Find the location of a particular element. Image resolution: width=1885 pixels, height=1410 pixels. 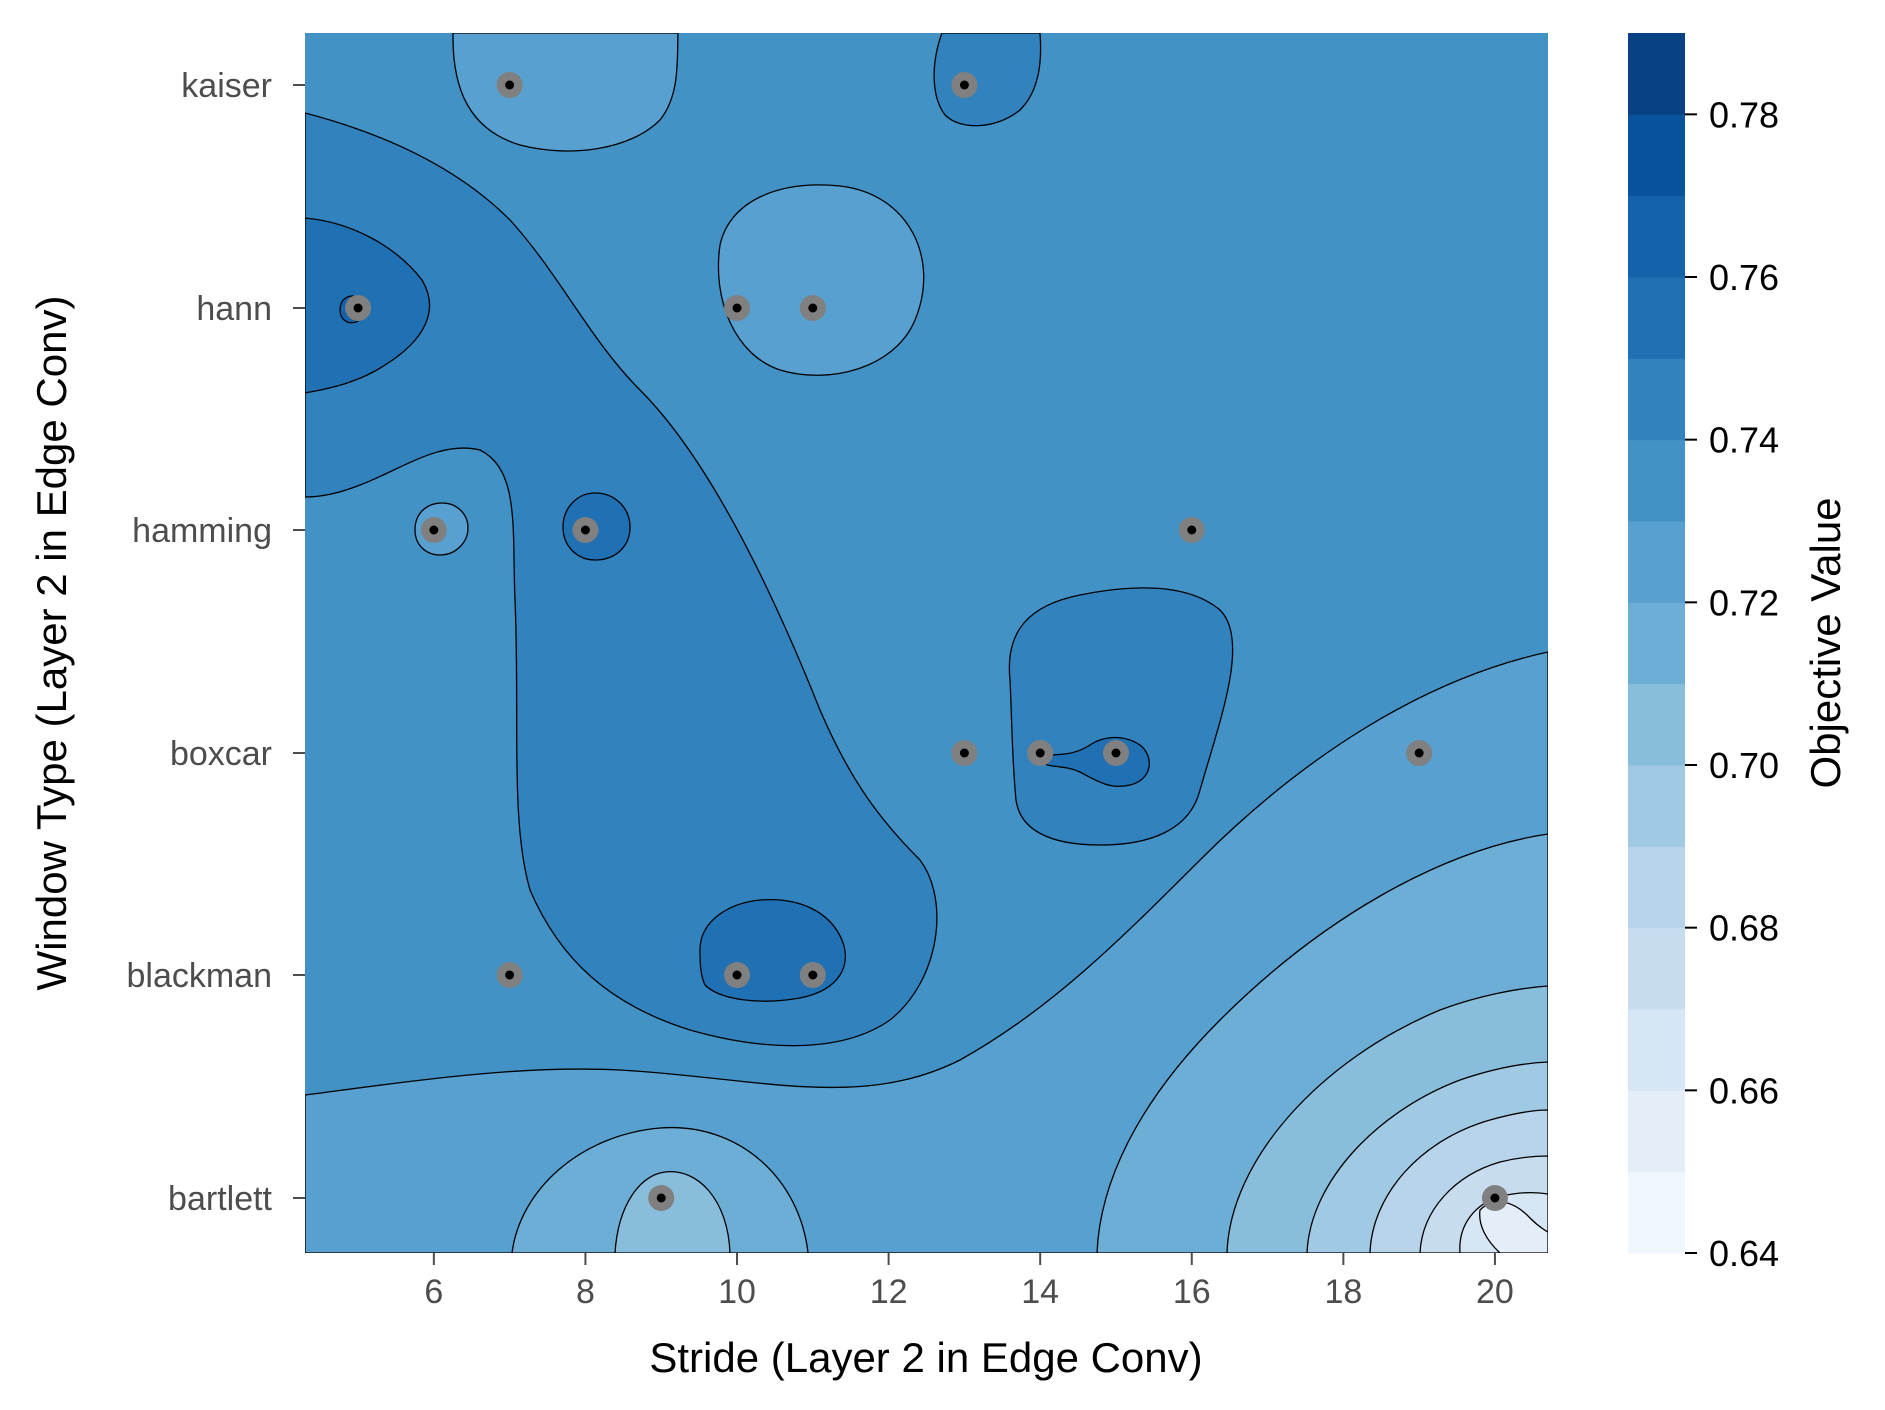

x-tick-label: 12 is located at coordinates (889, 1292).